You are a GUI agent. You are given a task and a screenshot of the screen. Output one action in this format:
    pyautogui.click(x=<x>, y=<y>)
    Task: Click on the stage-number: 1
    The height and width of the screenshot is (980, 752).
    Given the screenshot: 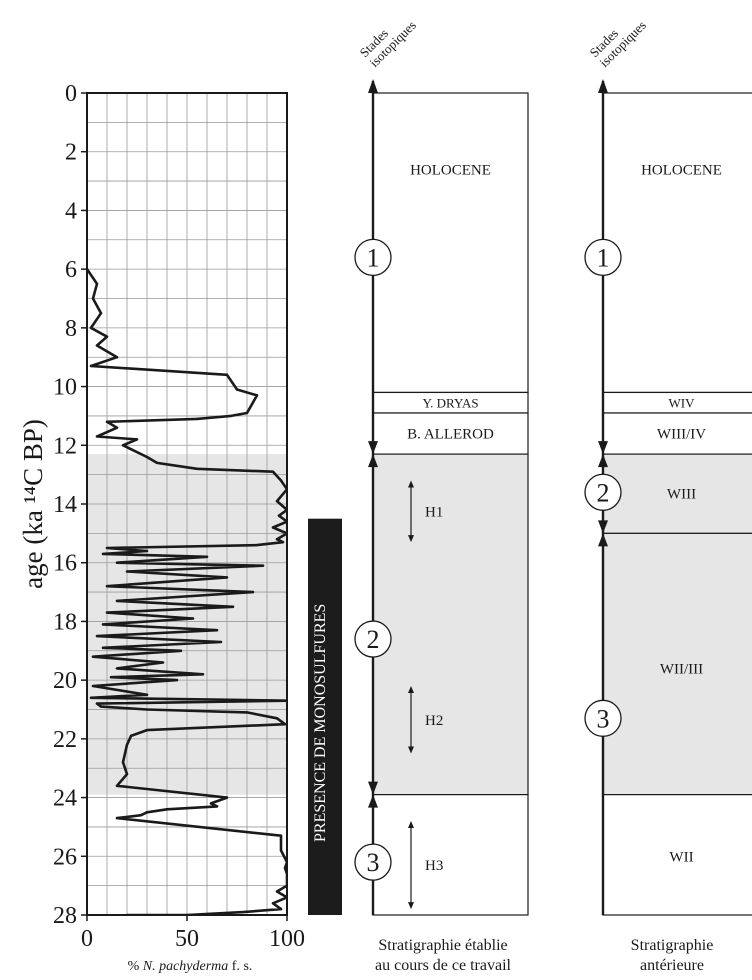 What is the action you would take?
    pyautogui.click(x=603, y=257)
    